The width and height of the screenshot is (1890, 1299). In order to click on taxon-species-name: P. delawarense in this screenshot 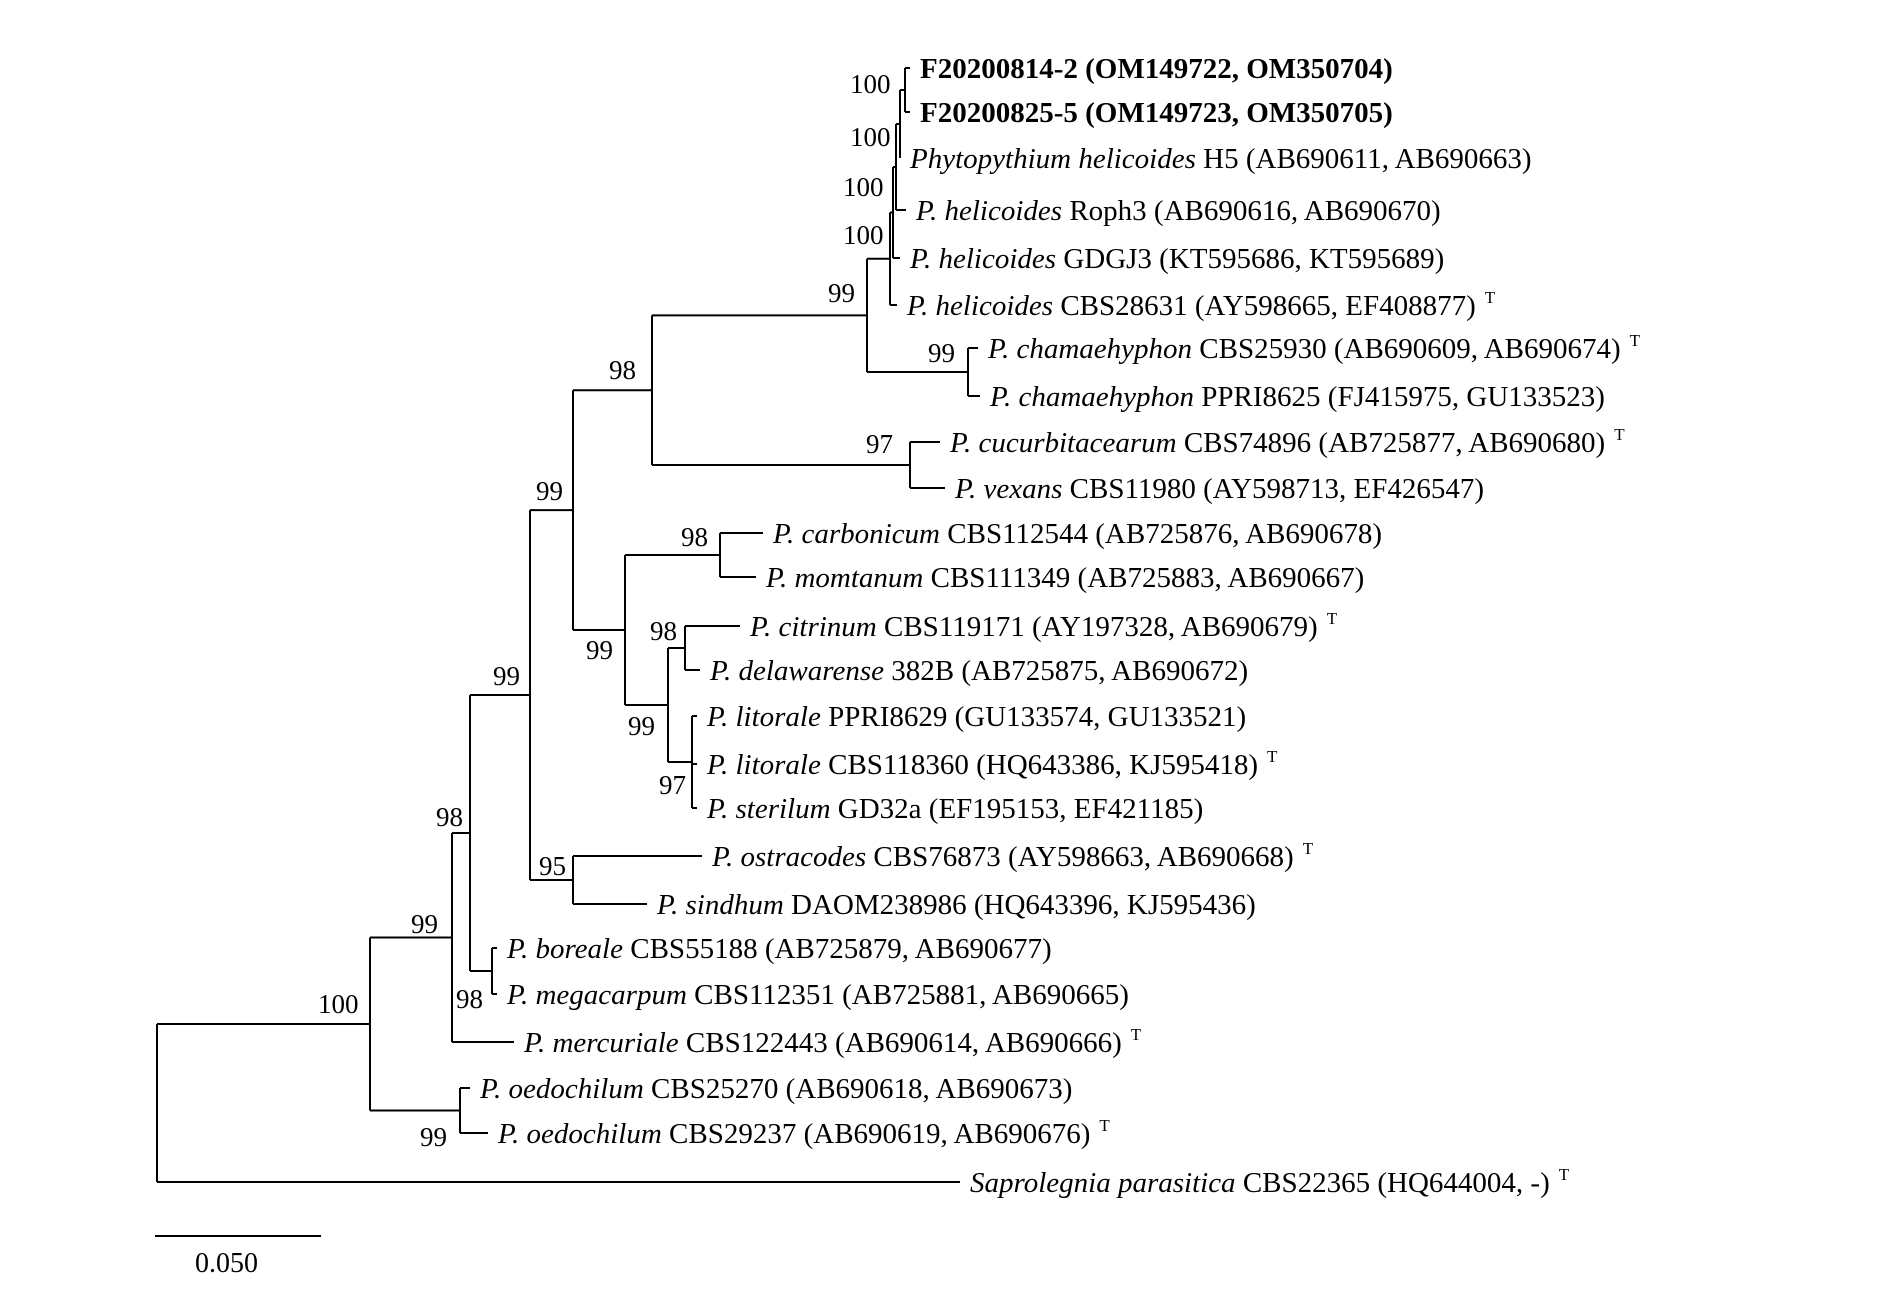, I will do `click(796, 671)`.